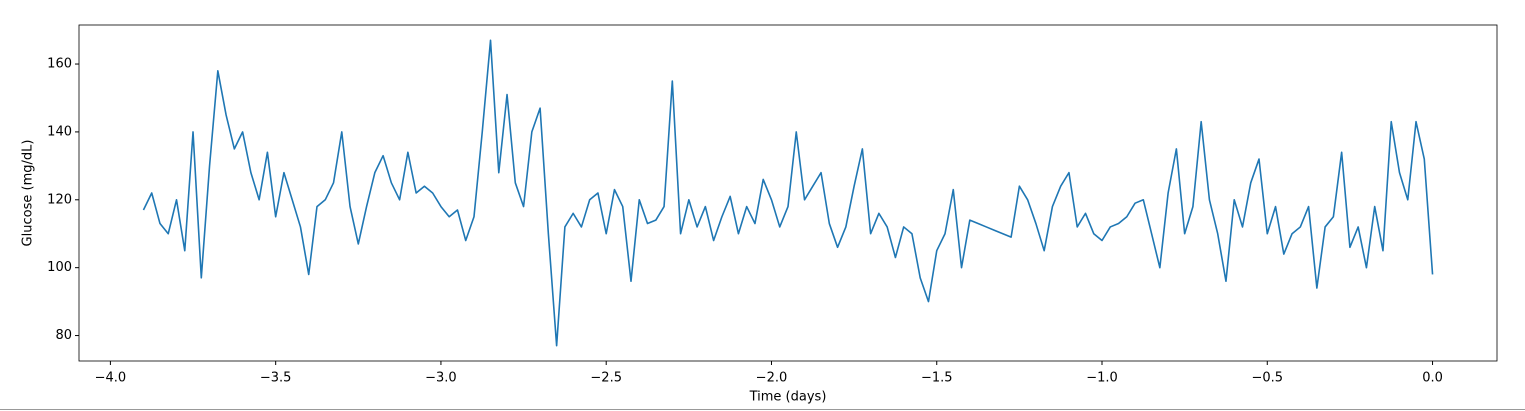  I want to click on y-tick-label: 120, so click(59, 199).